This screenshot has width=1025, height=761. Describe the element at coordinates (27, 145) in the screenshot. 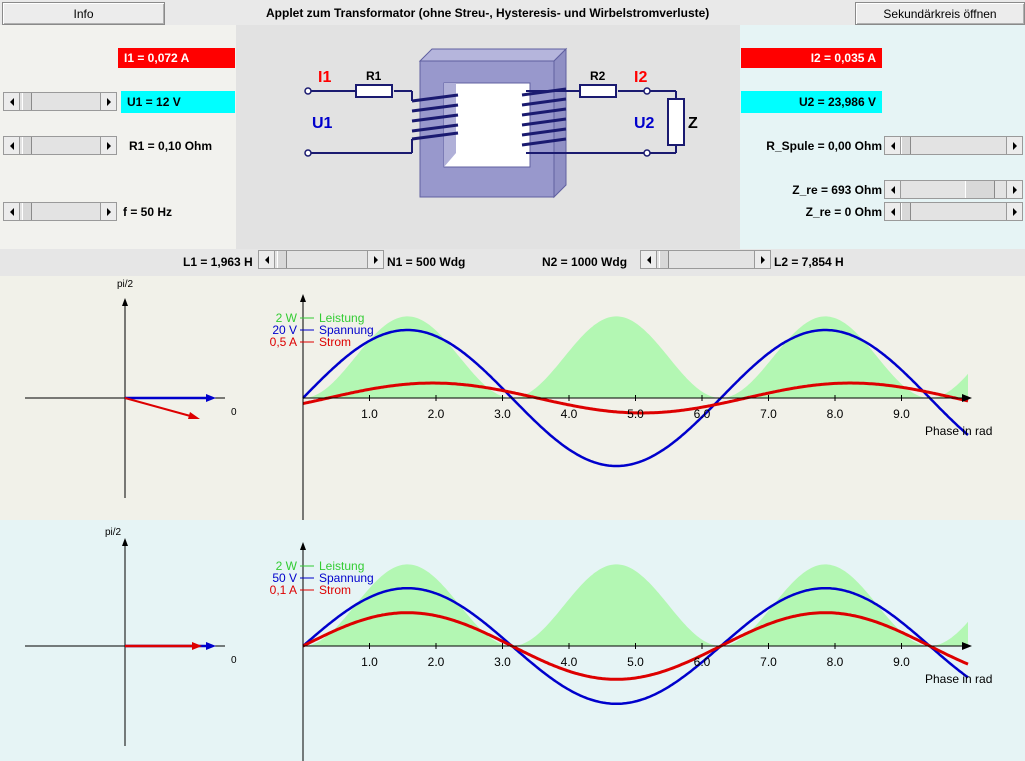

I see `r1-slider-thumb` at that location.